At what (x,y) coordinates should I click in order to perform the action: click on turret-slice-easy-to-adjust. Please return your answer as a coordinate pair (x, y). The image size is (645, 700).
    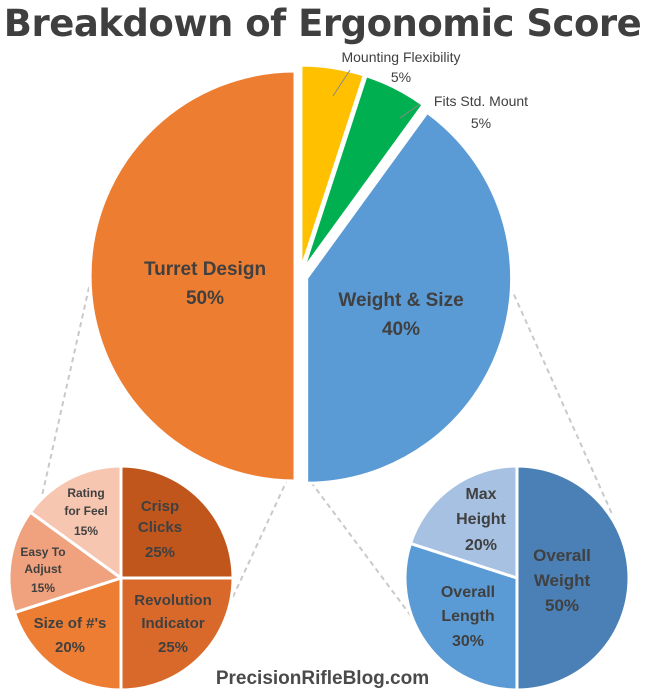
    Looking at the image, I should click on (65, 562).